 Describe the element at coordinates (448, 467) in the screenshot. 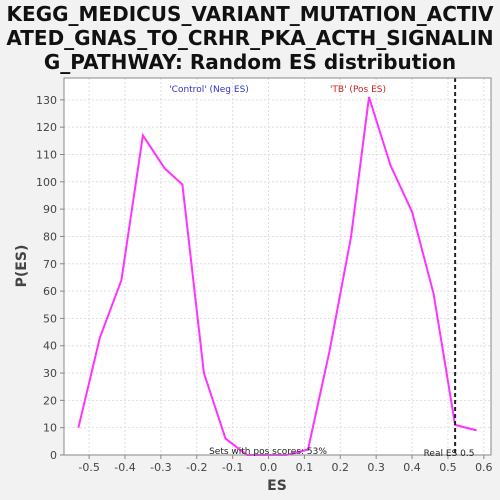

I see `x-tick-label: 0.5` at that location.